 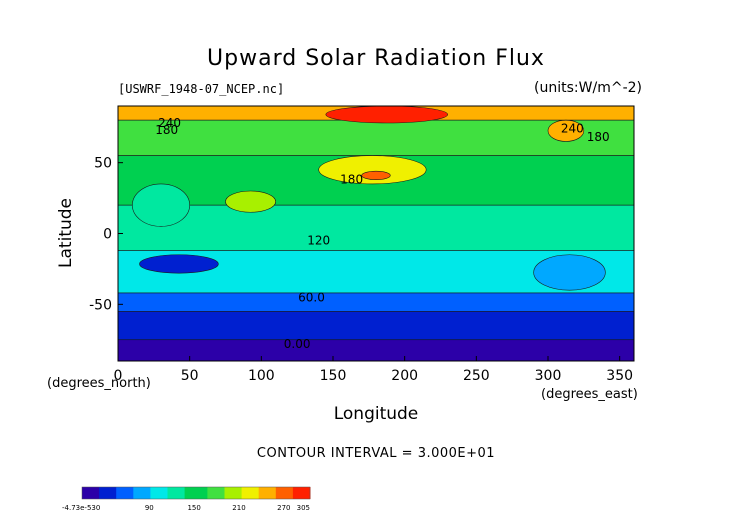 I want to click on y-tick-label: -50, so click(x=100, y=305).